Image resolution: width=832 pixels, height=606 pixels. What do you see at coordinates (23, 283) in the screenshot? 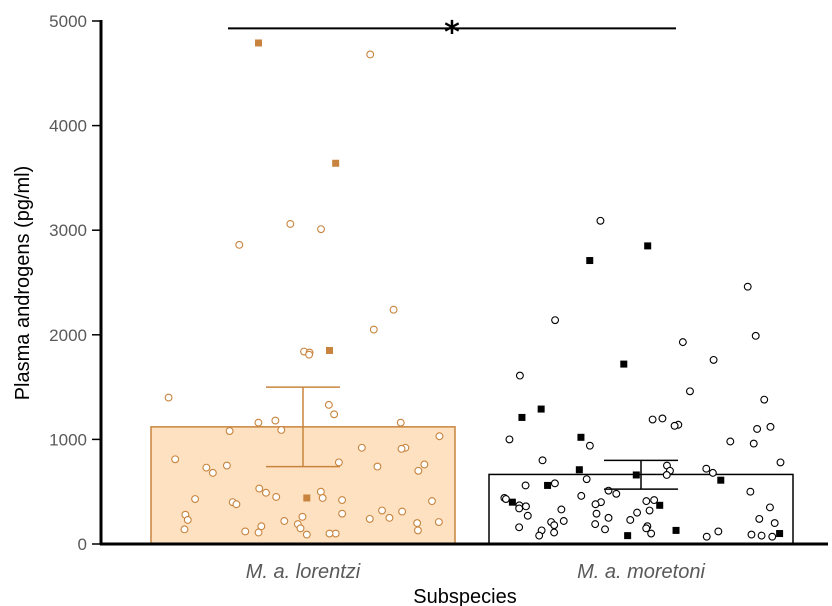
I see `y-axis-title: Plasma androgens (pg/ml)` at bounding box center [23, 283].